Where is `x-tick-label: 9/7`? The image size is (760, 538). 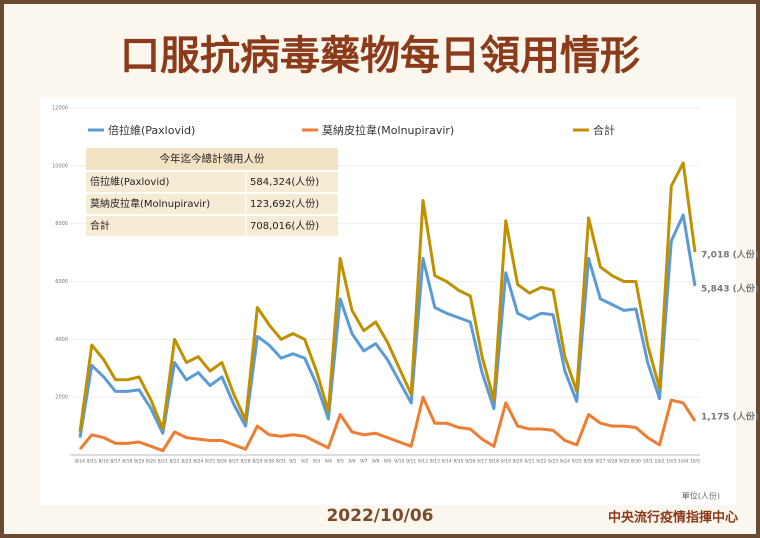
x-tick-label: 9/7 is located at coordinates (363, 462).